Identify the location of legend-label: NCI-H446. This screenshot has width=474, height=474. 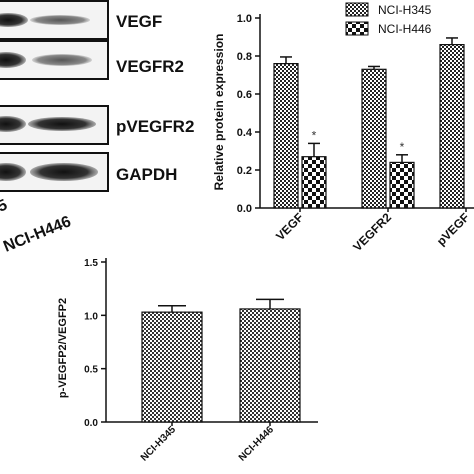
(405, 29).